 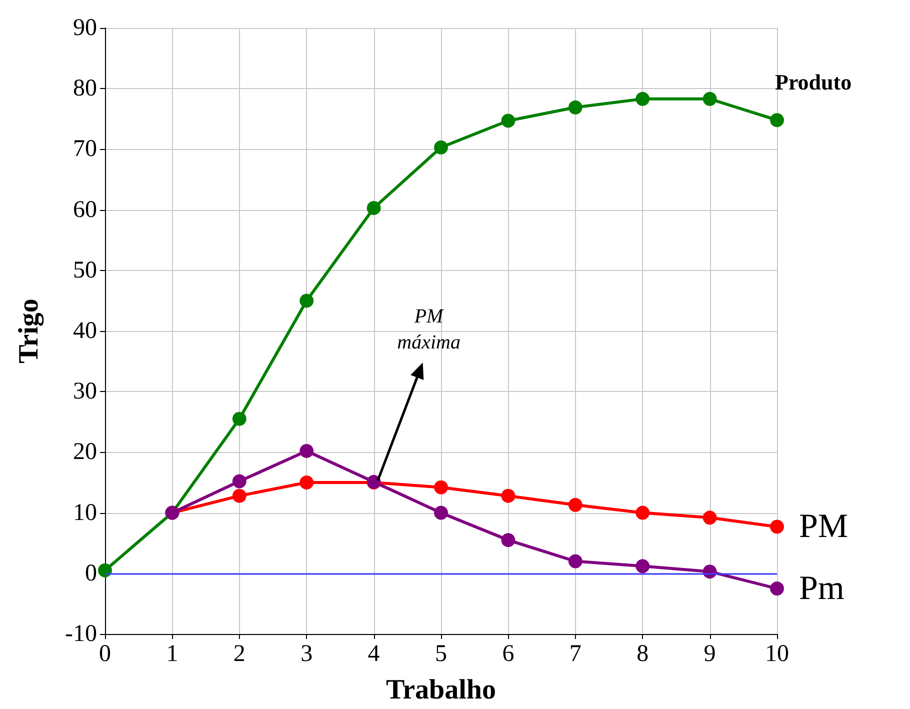 I want to click on x-tick-label: 1, so click(x=172, y=654).